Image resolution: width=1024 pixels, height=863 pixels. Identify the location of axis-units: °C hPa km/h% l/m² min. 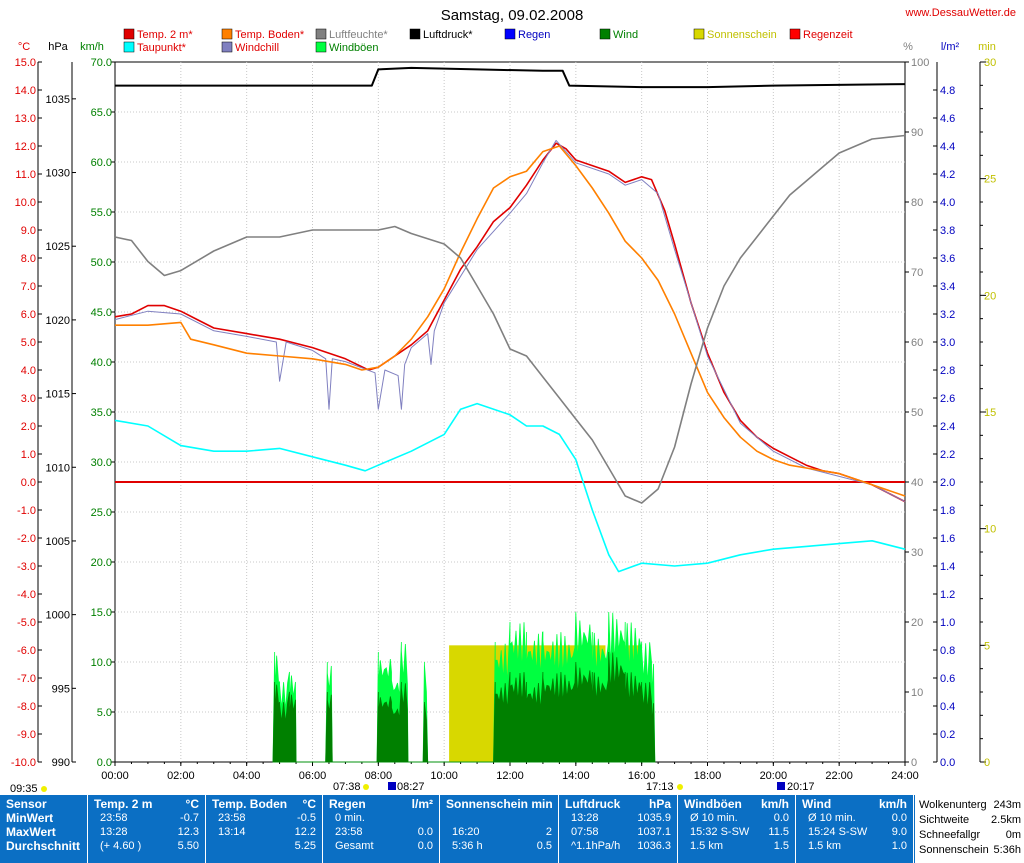
(507, 47).